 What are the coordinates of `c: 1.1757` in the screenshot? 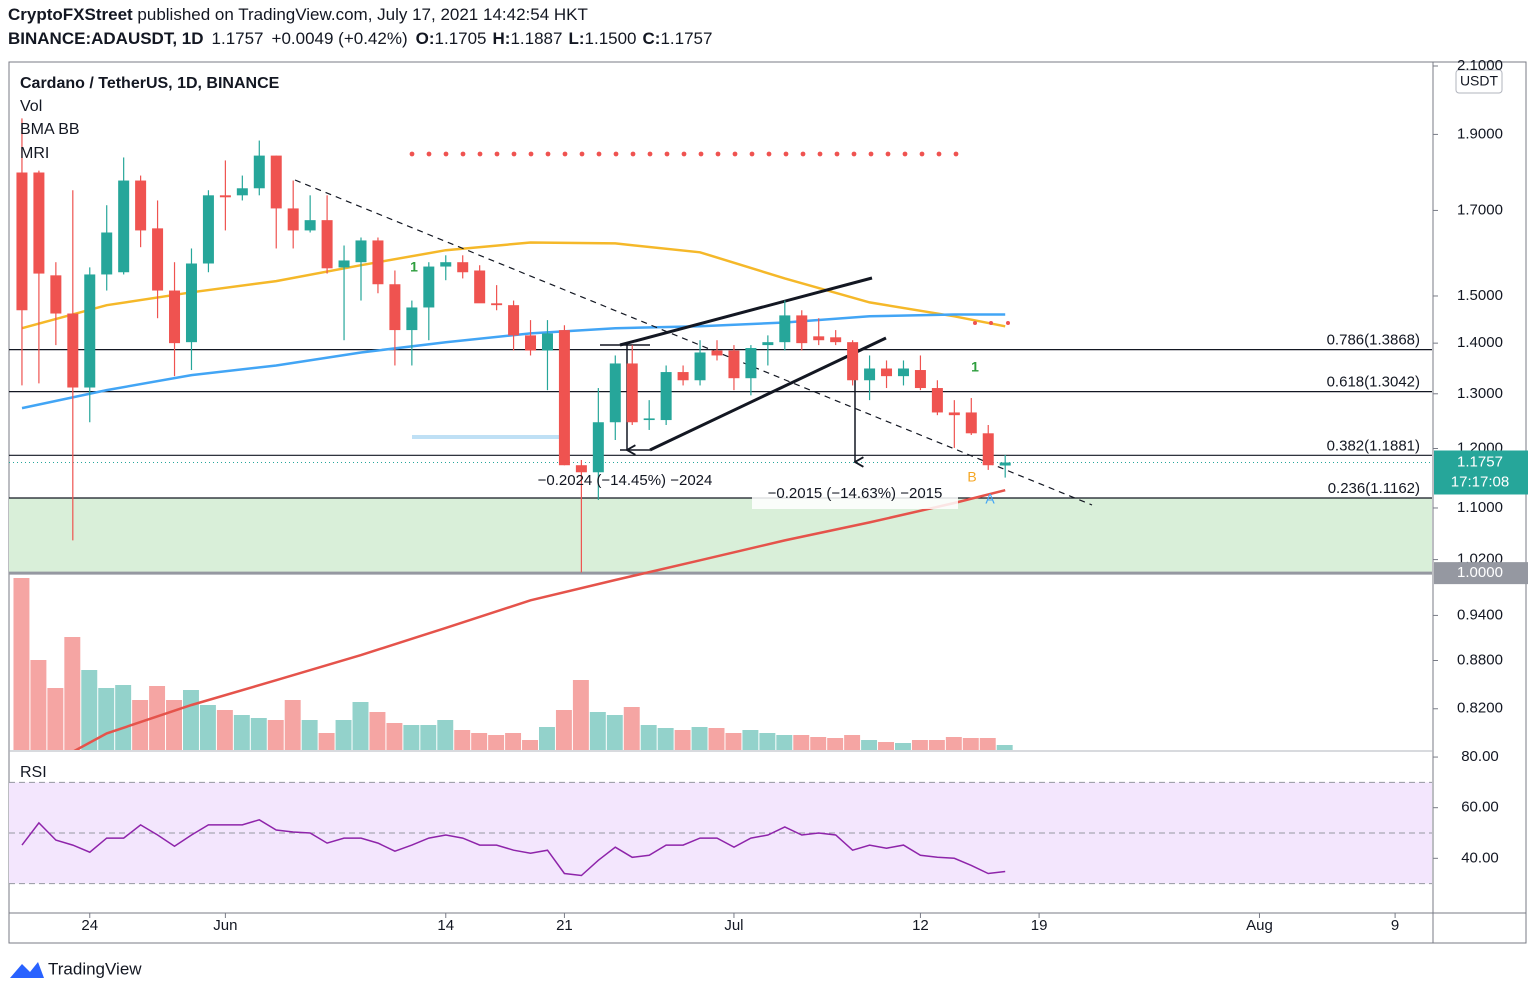 It's located at (686, 38).